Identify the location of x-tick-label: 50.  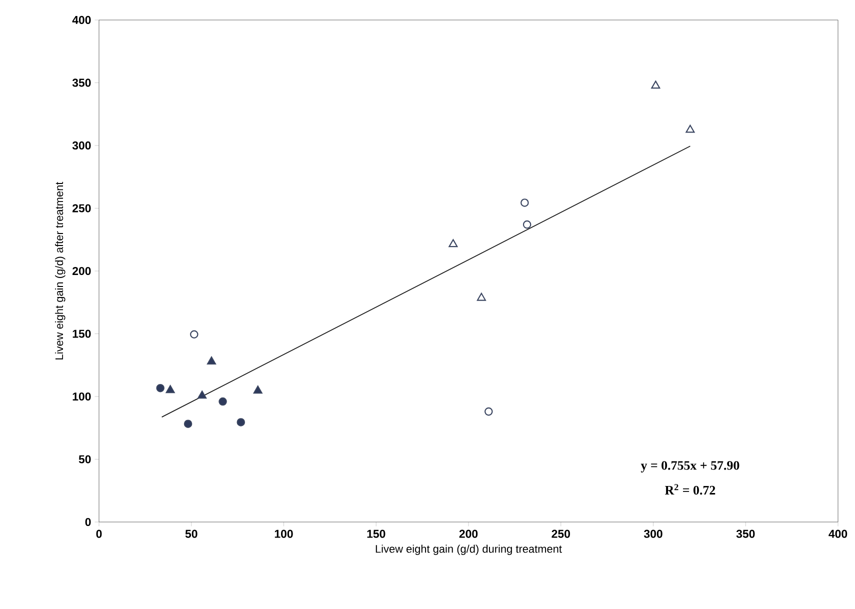
(191, 534).